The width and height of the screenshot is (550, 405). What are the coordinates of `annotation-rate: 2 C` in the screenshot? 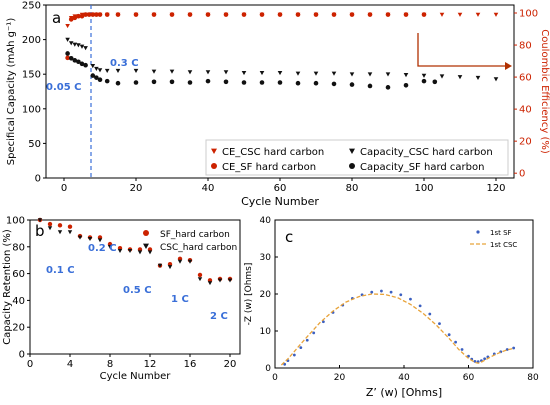 It's located at (219, 316).